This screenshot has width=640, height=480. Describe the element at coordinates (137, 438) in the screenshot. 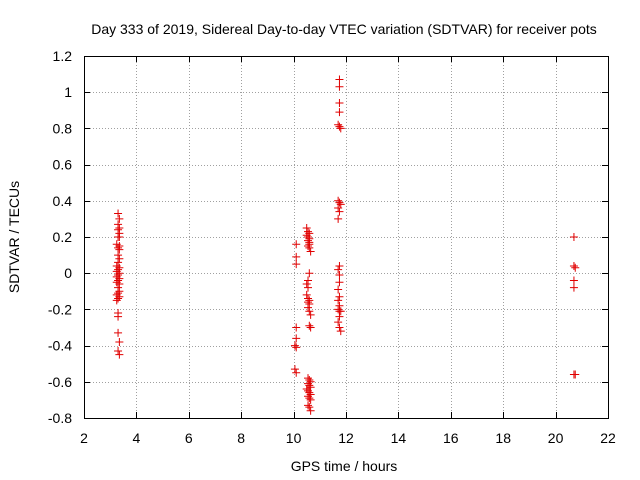

I see `x-tick-label: 4` at that location.